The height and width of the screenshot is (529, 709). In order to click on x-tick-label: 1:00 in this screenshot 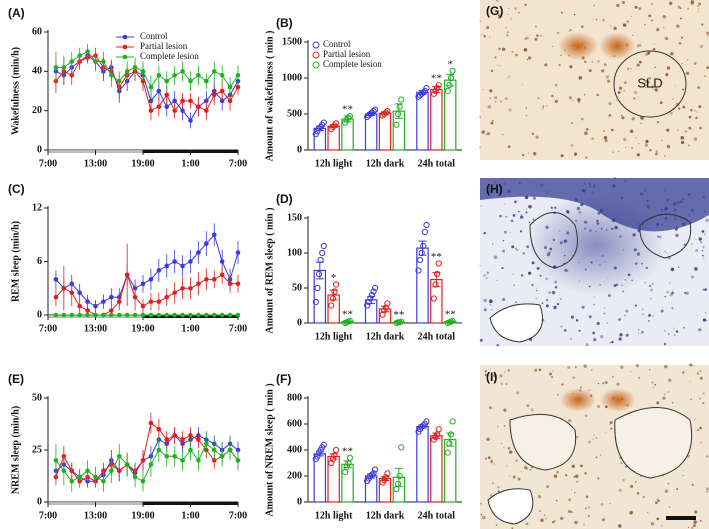, I will do `click(190, 163)`.